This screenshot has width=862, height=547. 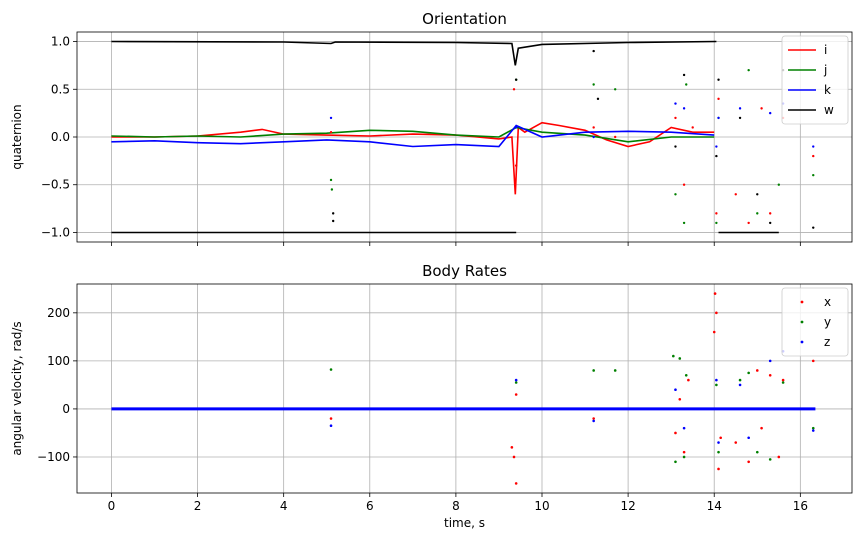 What do you see at coordinates (800, 506) in the screenshot?
I see `x-tick-label: 16` at bounding box center [800, 506].